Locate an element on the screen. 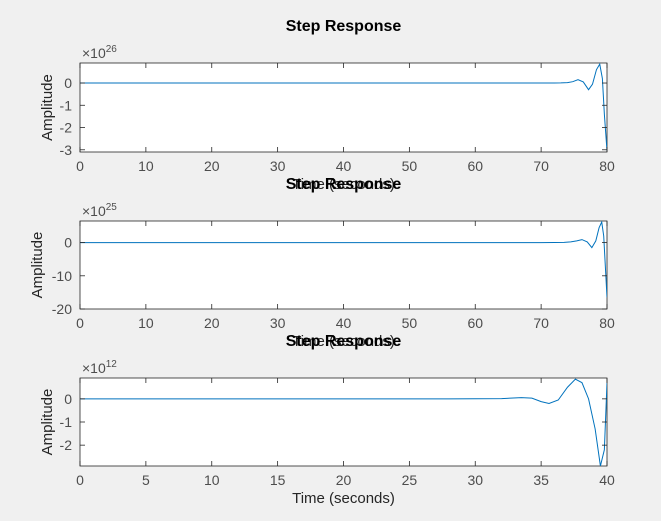 The image size is (661, 521). y-tick-label: -10 is located at coordinates (62, 276).